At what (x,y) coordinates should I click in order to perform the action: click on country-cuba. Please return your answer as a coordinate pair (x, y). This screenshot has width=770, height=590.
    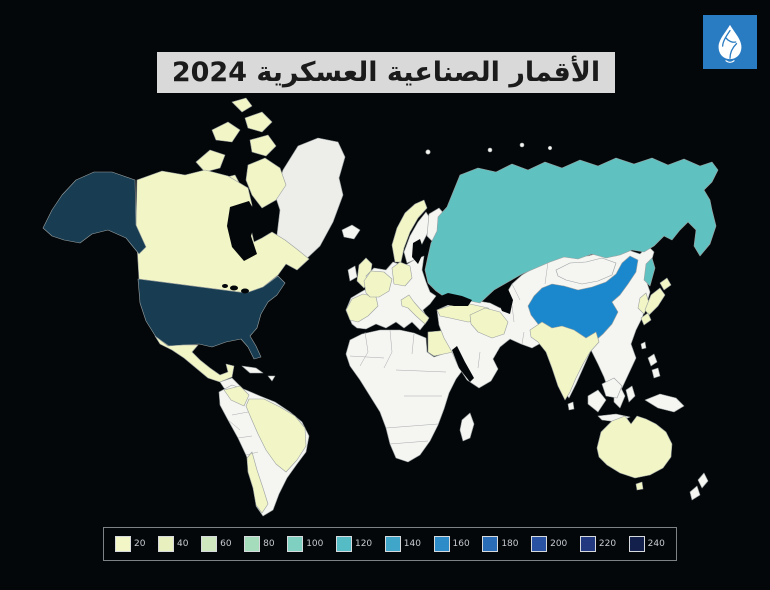
    Looking at the image, I should click on (252, 369).